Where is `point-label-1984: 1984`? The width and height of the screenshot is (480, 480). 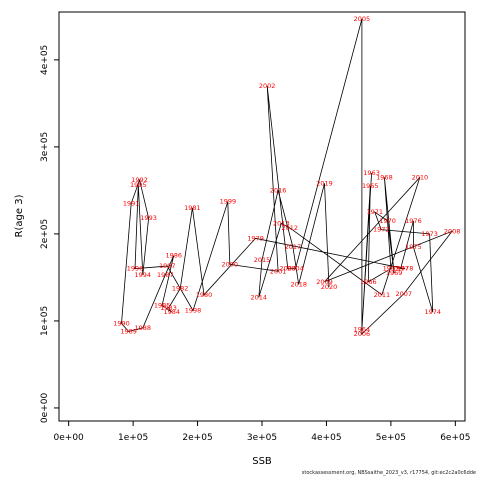
point-label-1984: 1984 is located at coordinates (172, 312).